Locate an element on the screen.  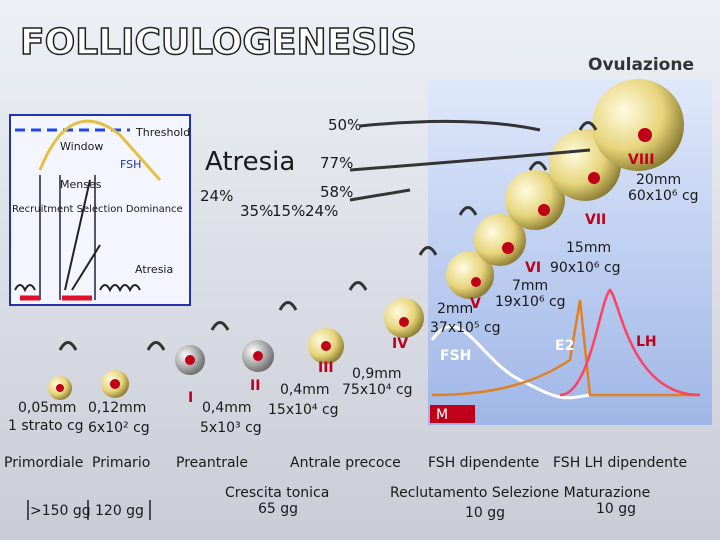
subtitle: Ovulazione is located at coordinates (641, 65).